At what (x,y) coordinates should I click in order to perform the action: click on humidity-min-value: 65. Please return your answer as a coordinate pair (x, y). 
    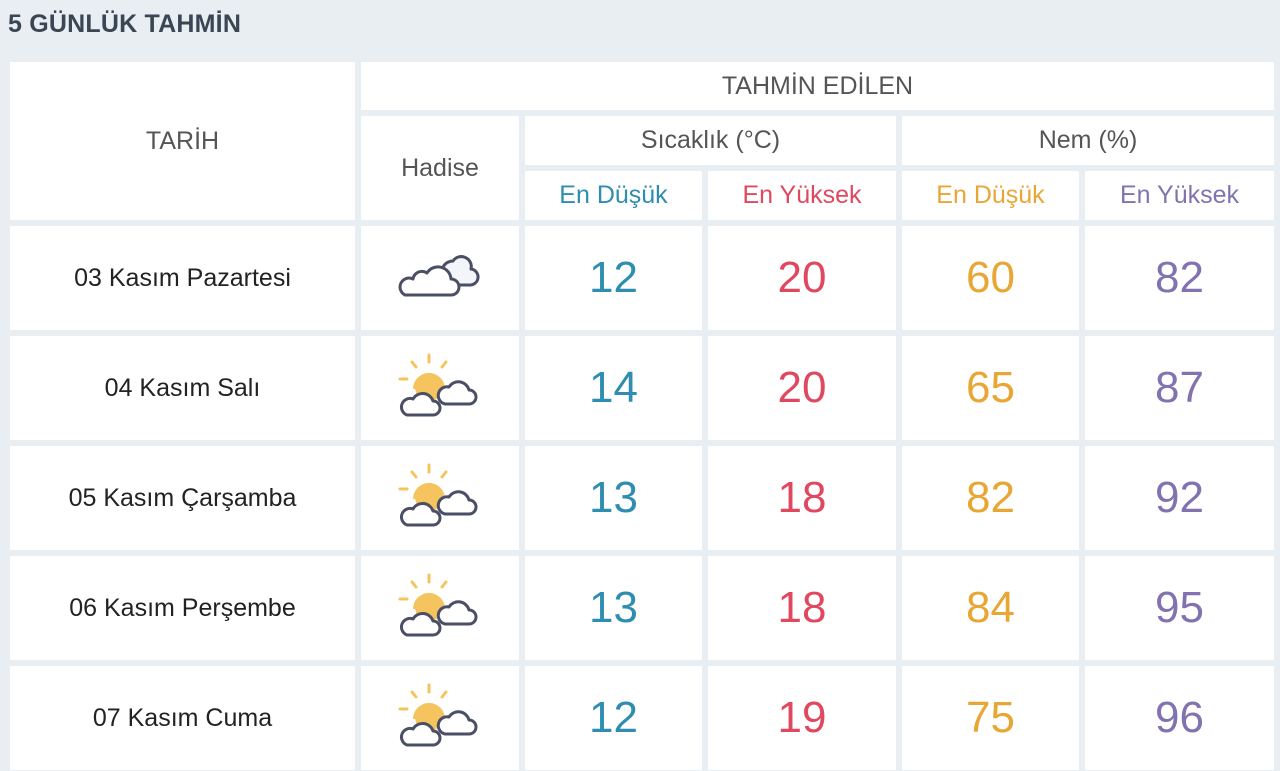
    Looking at the image, I should click on (990, 388).